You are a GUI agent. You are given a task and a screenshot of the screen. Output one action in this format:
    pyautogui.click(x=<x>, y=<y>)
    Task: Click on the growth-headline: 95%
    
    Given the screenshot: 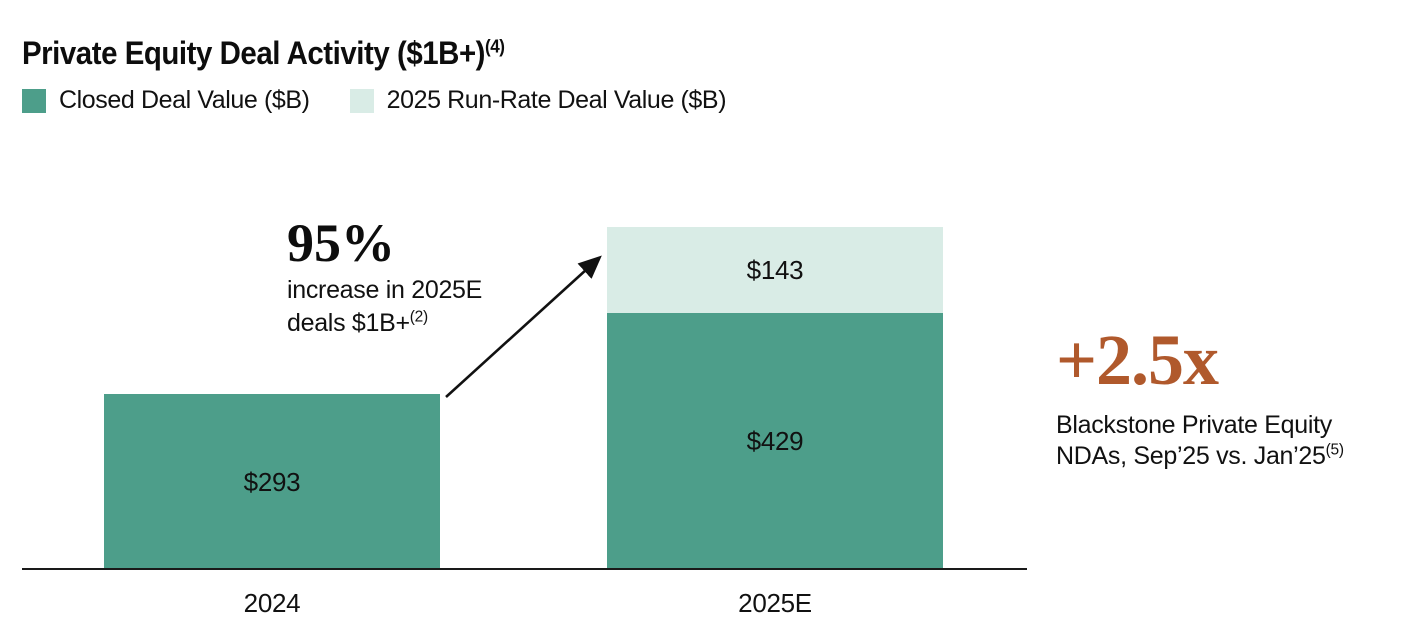 What is the action you would take?
    pyautogui.click(x=341, y=243)
    